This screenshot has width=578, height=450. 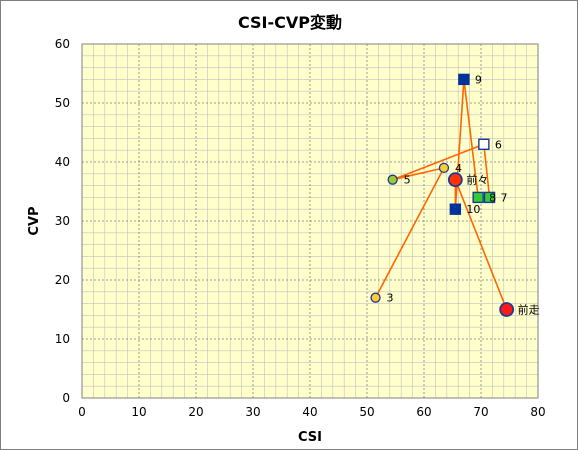 I want to click on y-tick-label: 40, so click(x=62, y=162).